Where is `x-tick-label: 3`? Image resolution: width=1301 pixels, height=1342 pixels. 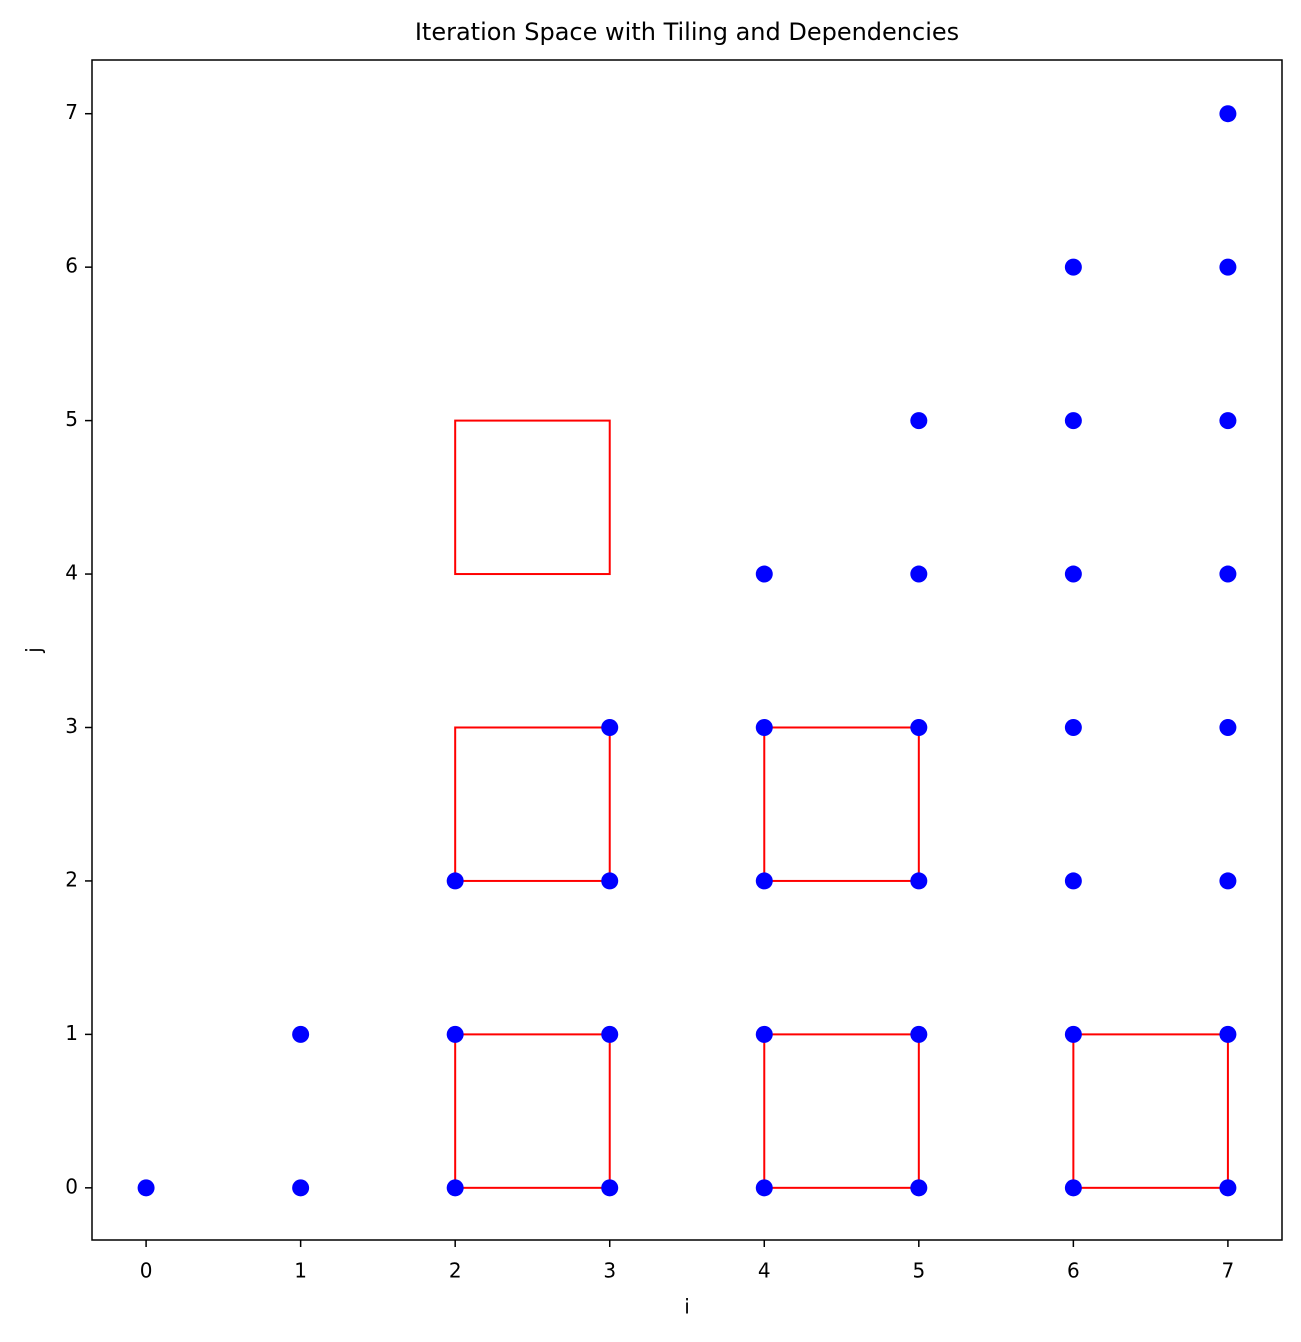
x-tick-label: 3 is located at coordinates (609, 1271).